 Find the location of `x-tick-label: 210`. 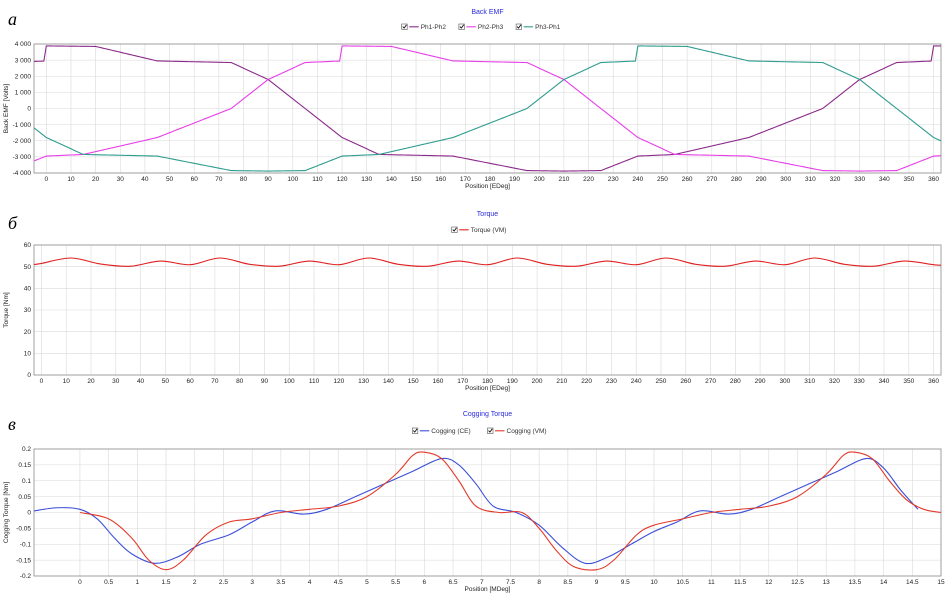

x-tick-label: 210 is located at coordinates (563, 179).